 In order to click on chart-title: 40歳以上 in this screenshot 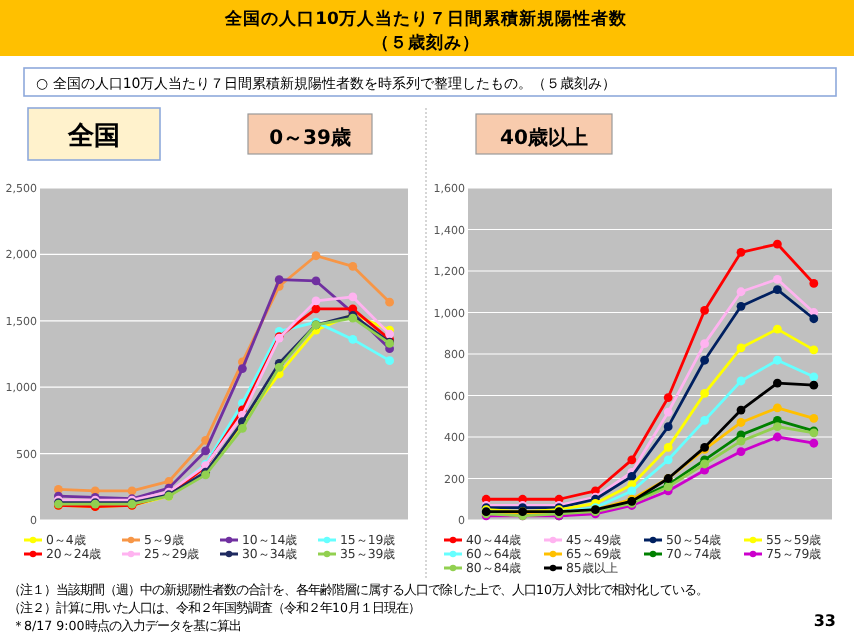, I will do `click(544, 138)`.